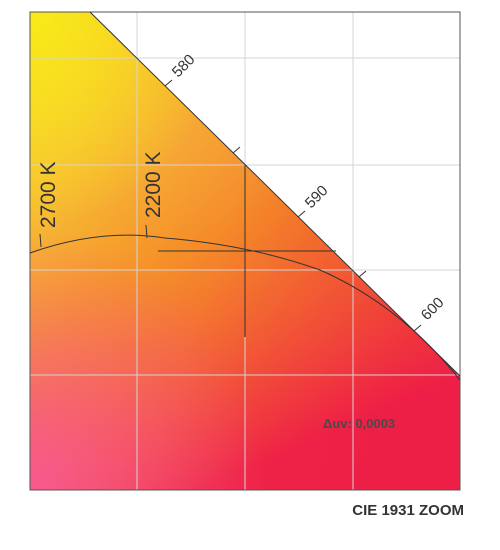 The width and height of the screenshot is (500, 550). Describe the element at coordinates (153, 184) in the screenshot. I see `cct-label-2200: 2200 K` at that location.